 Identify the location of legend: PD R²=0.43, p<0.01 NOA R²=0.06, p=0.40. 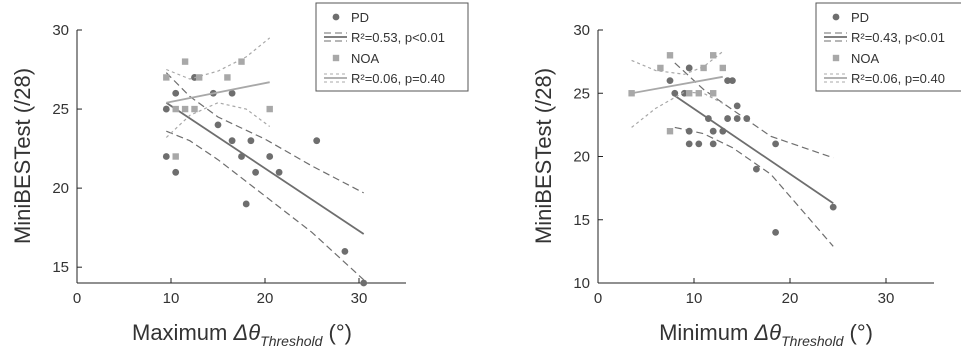
(888, 47).